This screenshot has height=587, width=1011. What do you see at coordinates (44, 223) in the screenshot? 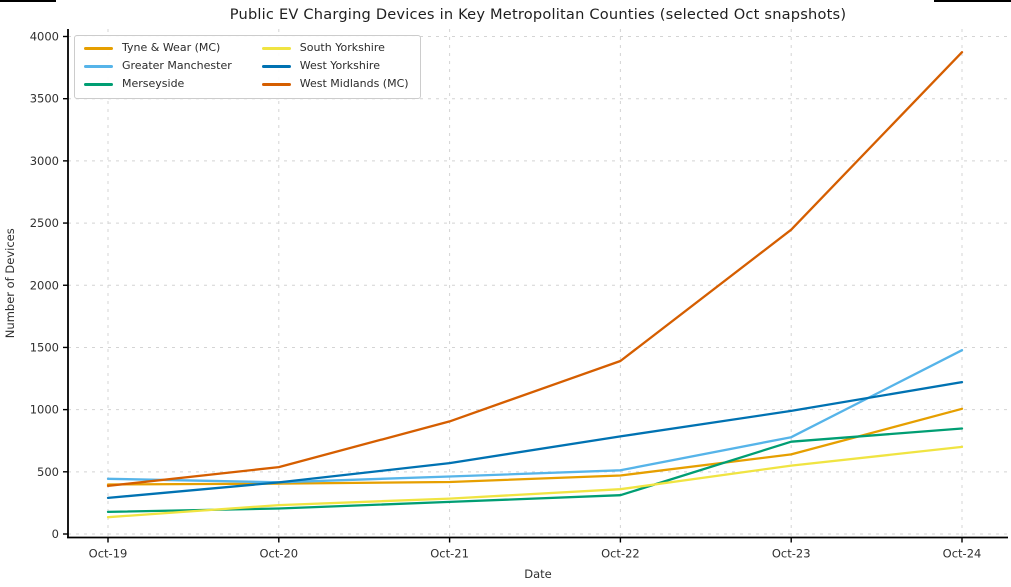
I see `y-tick-label: 2500` at bounding box center [44, 223].